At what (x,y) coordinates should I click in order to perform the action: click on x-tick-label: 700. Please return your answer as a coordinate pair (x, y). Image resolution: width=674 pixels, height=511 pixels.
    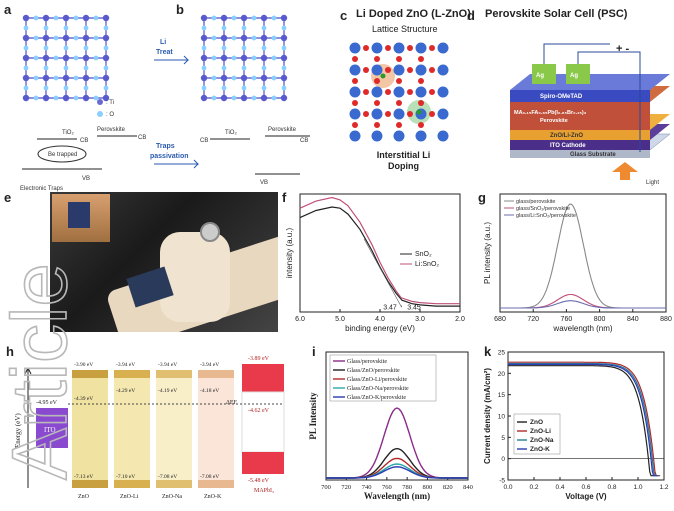
    Looking at the image, I should click on (326, 487).